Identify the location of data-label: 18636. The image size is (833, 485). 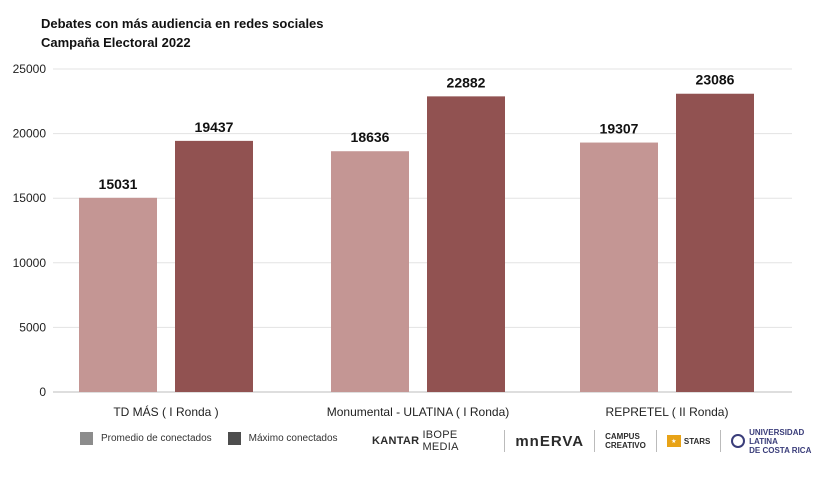
(370, 137).